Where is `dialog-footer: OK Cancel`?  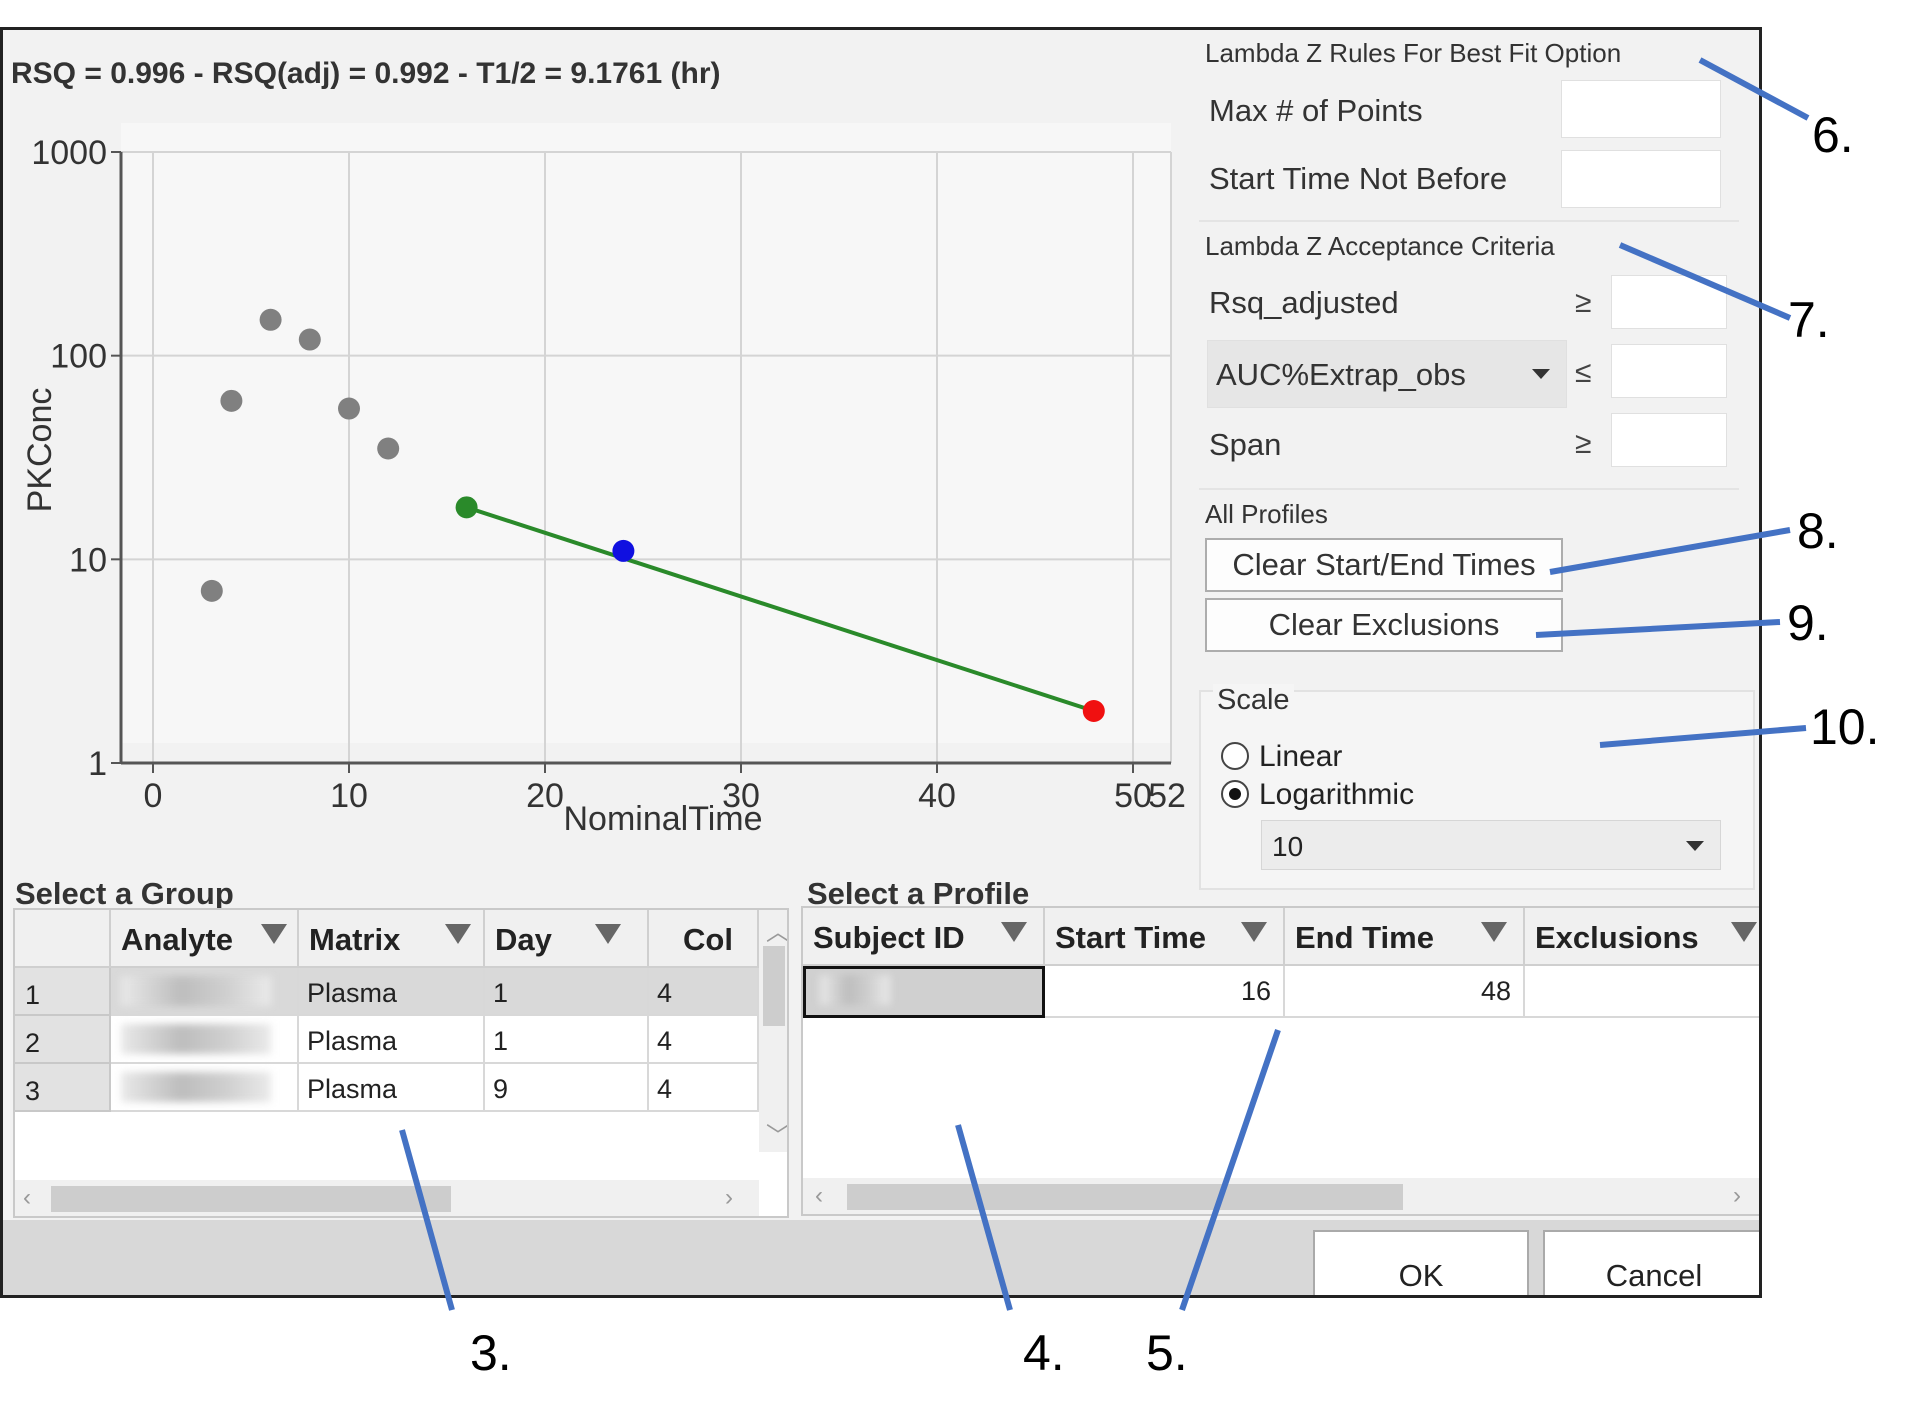
dialog-footer: OK Cancel is located at coordinates (881, 1257).